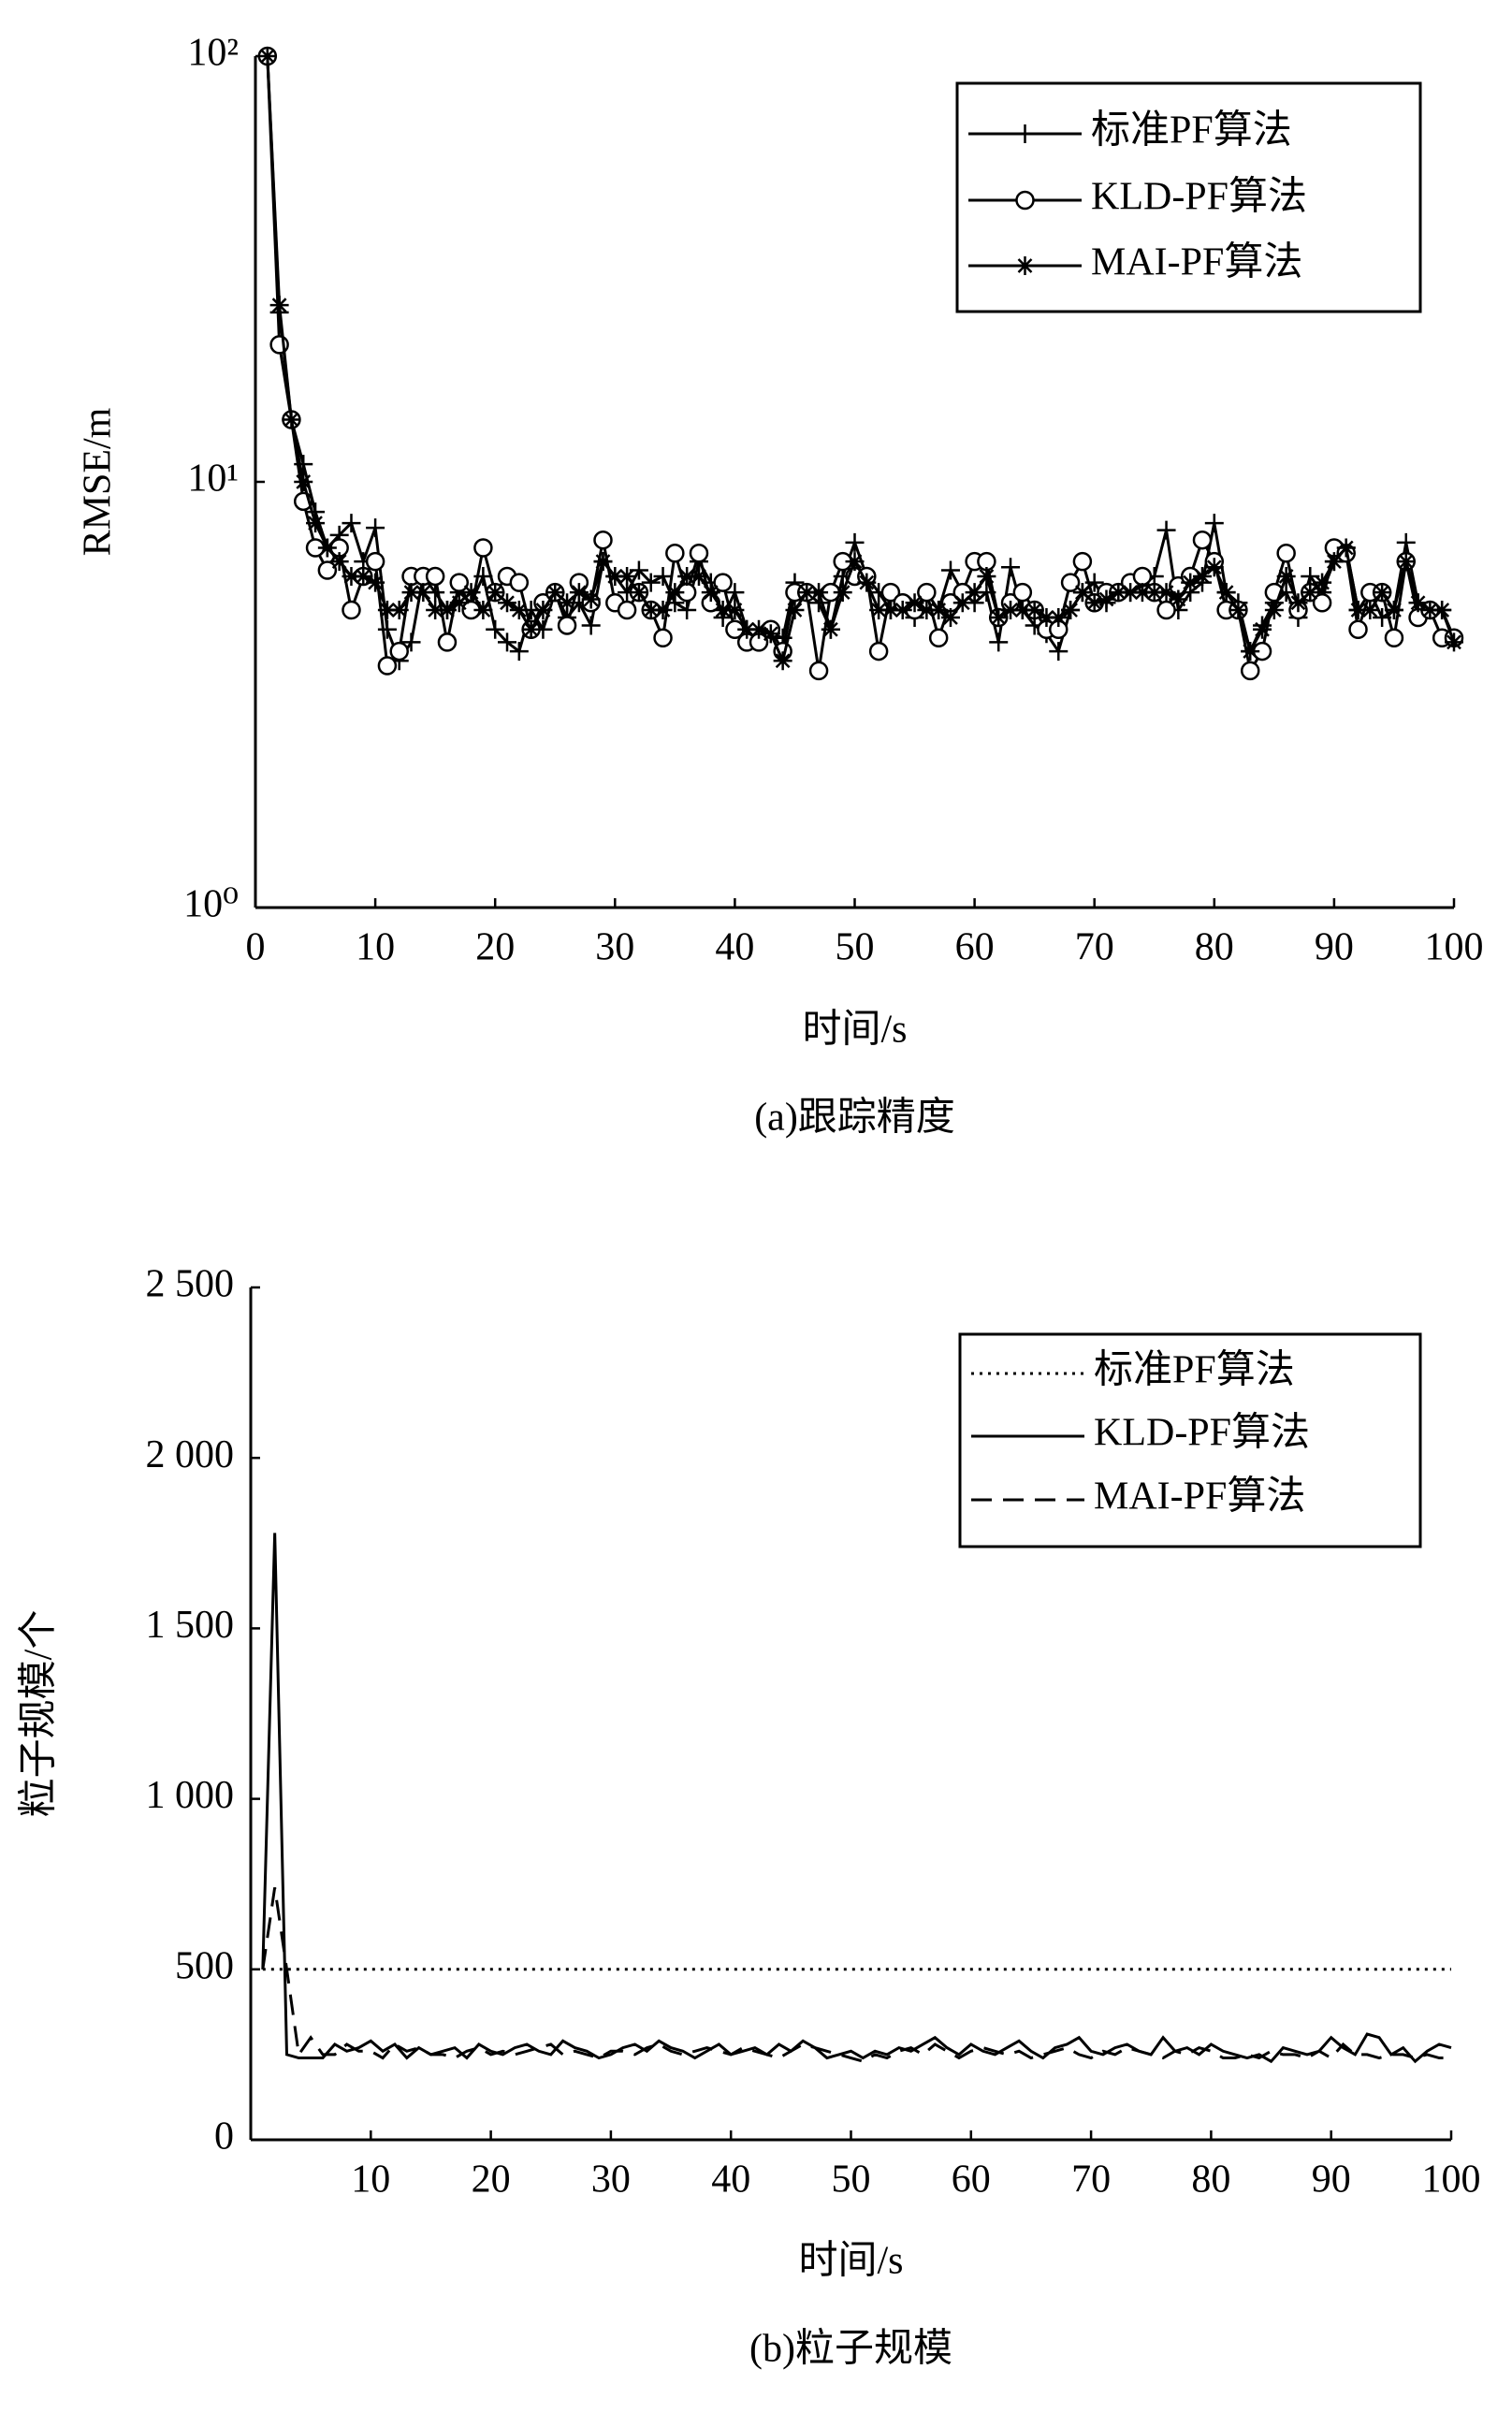 The width and height of the screenshot is (1512, 2413). Describe the element at coordinates (191, 1796) in the screenshot. I see `y-tick-label: 1 000` at that location.